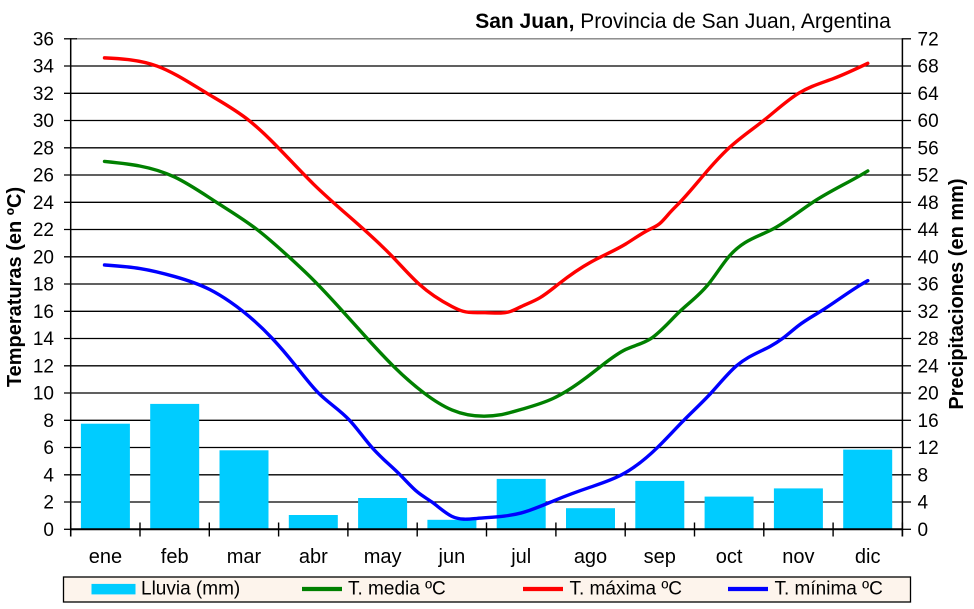 This screenshot has height=609, width=974. What do you see at coordinates (44, 339) in the screenshot?
I see `svg-text: 14` at bounding box center [44, 339].